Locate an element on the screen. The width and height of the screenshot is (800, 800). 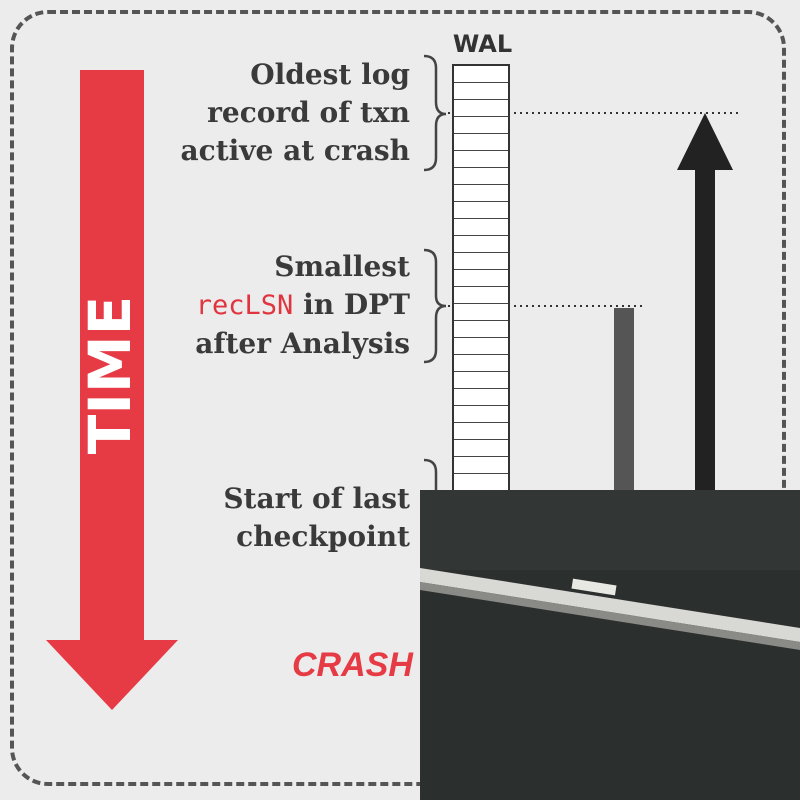
reclsn-bar is located at coordinates (624, 401).